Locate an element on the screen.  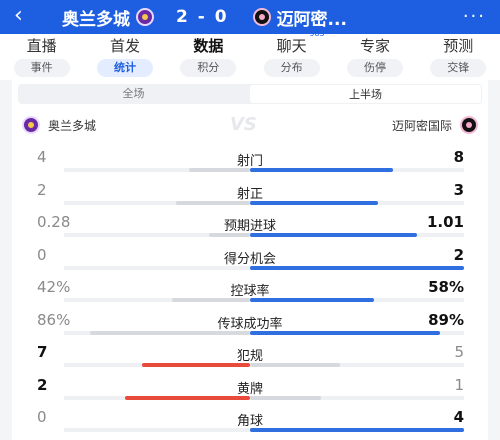
subtab-0: 事件 is located at coordinates (41, 68).